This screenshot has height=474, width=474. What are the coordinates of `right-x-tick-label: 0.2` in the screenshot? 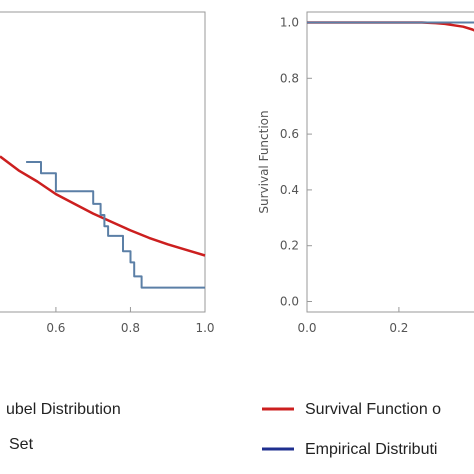 It's located at (398, 328).